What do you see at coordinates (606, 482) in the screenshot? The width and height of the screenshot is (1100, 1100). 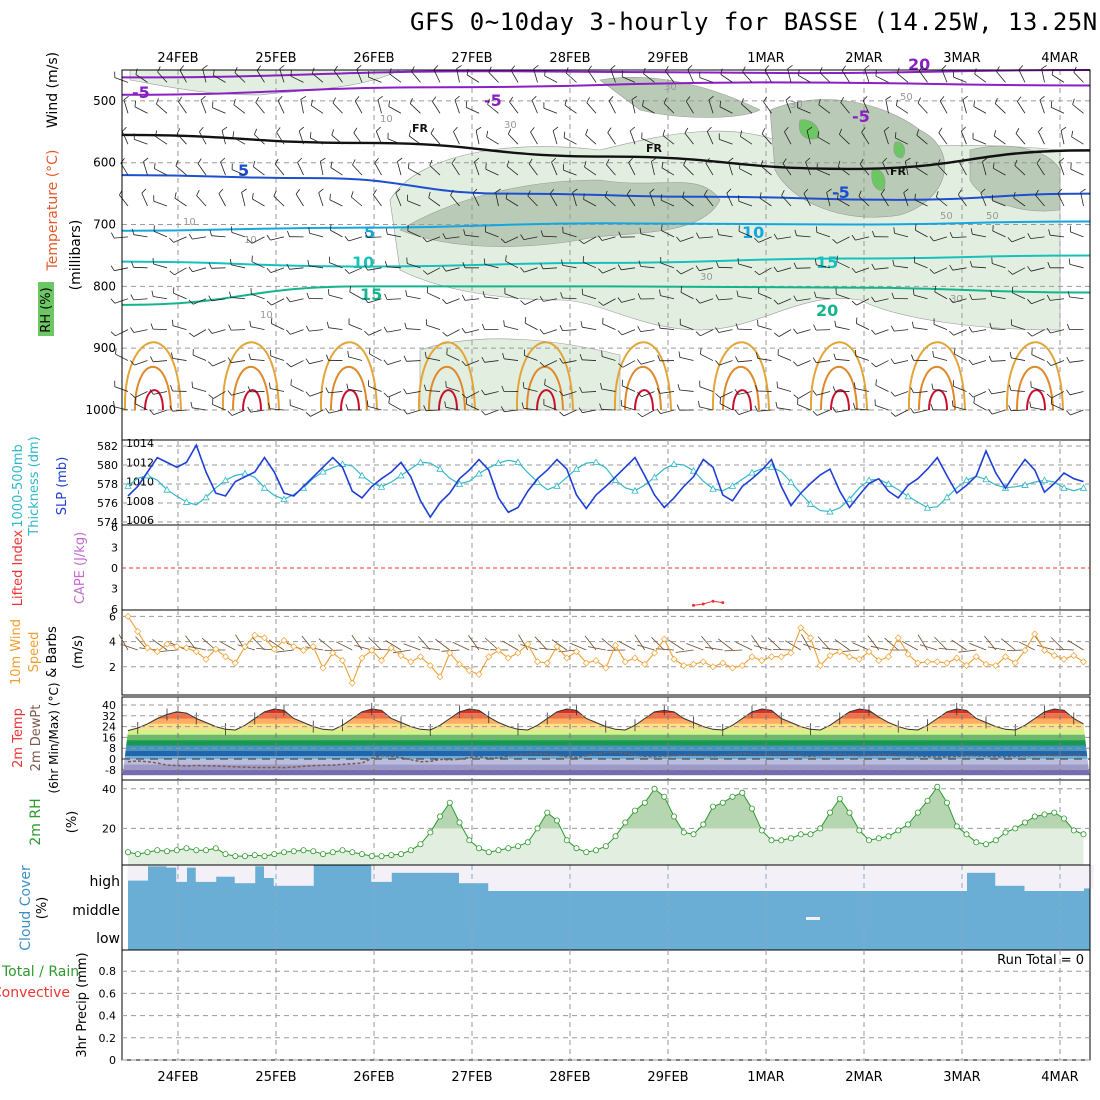 I see `slp-frame` at bounding box center [606, 482].